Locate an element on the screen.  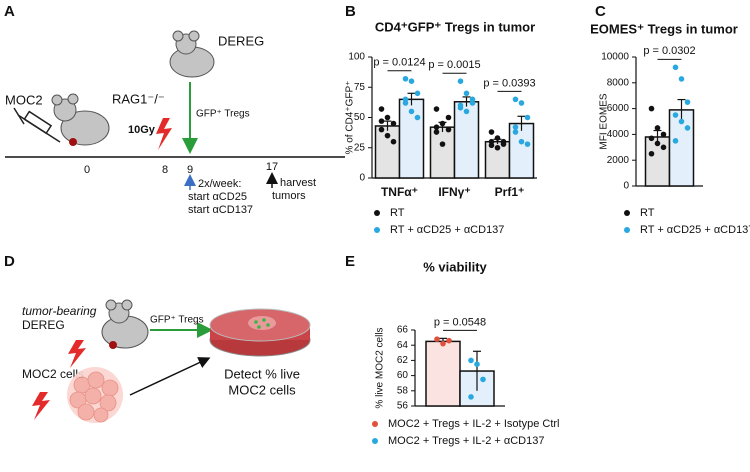
y-tick-label: 50 is located at coordinates (360, 117).